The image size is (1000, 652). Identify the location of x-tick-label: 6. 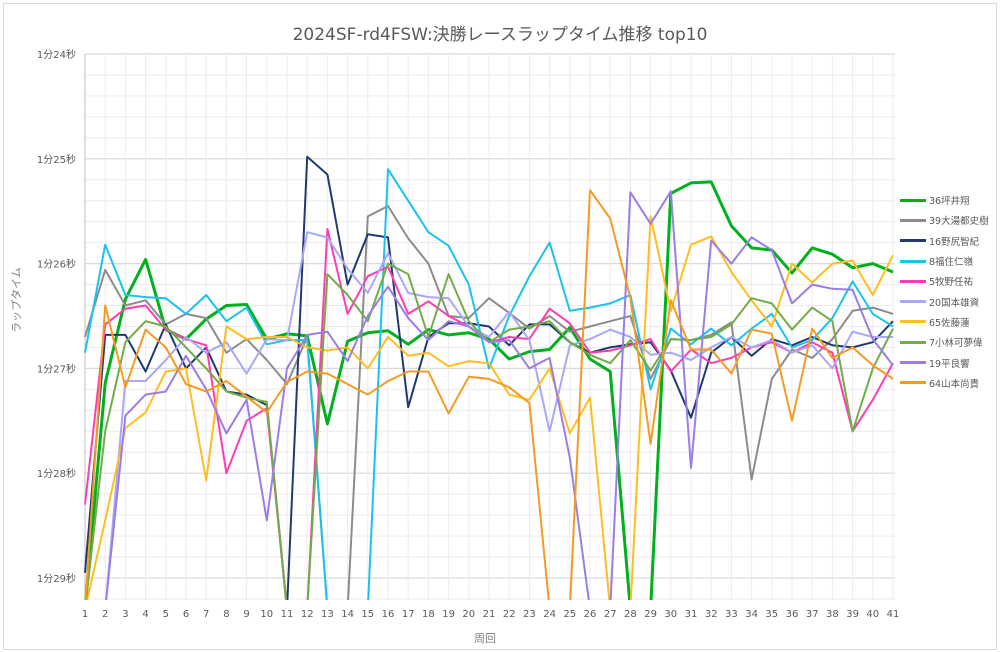
(186, 614).